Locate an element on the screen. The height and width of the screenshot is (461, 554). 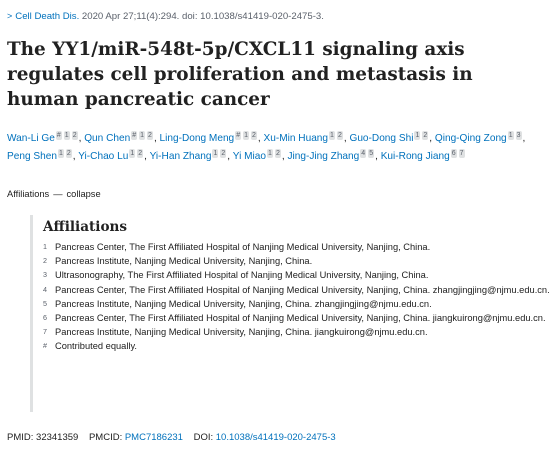
author: Ling-Dong Meng #1 2 is located at coordinates (208, 137).